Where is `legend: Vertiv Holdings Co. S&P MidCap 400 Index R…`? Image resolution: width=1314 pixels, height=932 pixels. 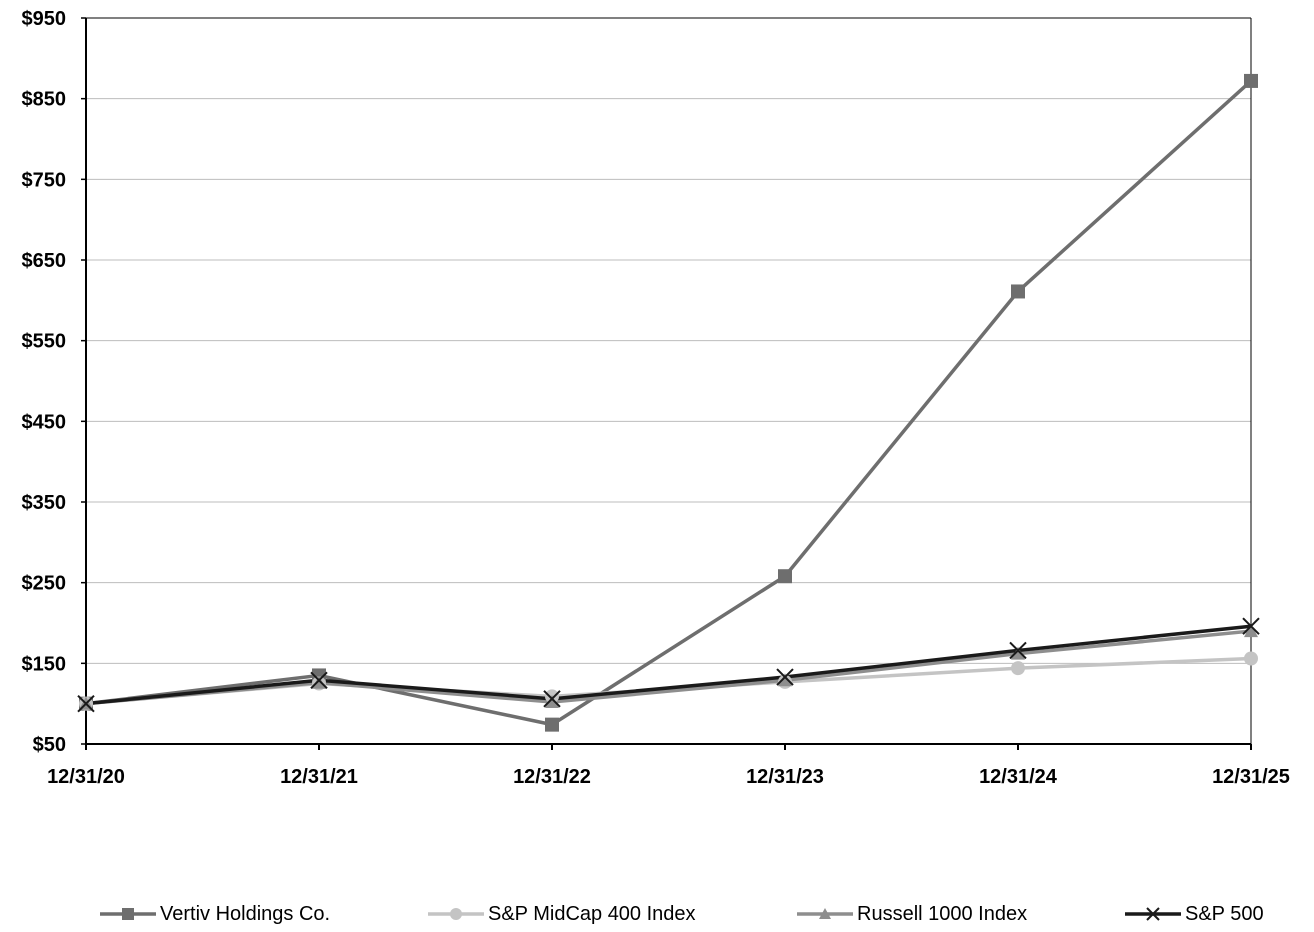 legend: Vertiv Holdings Co. S&P MidCap 400 Index R… is located at coordinates (657, 914).